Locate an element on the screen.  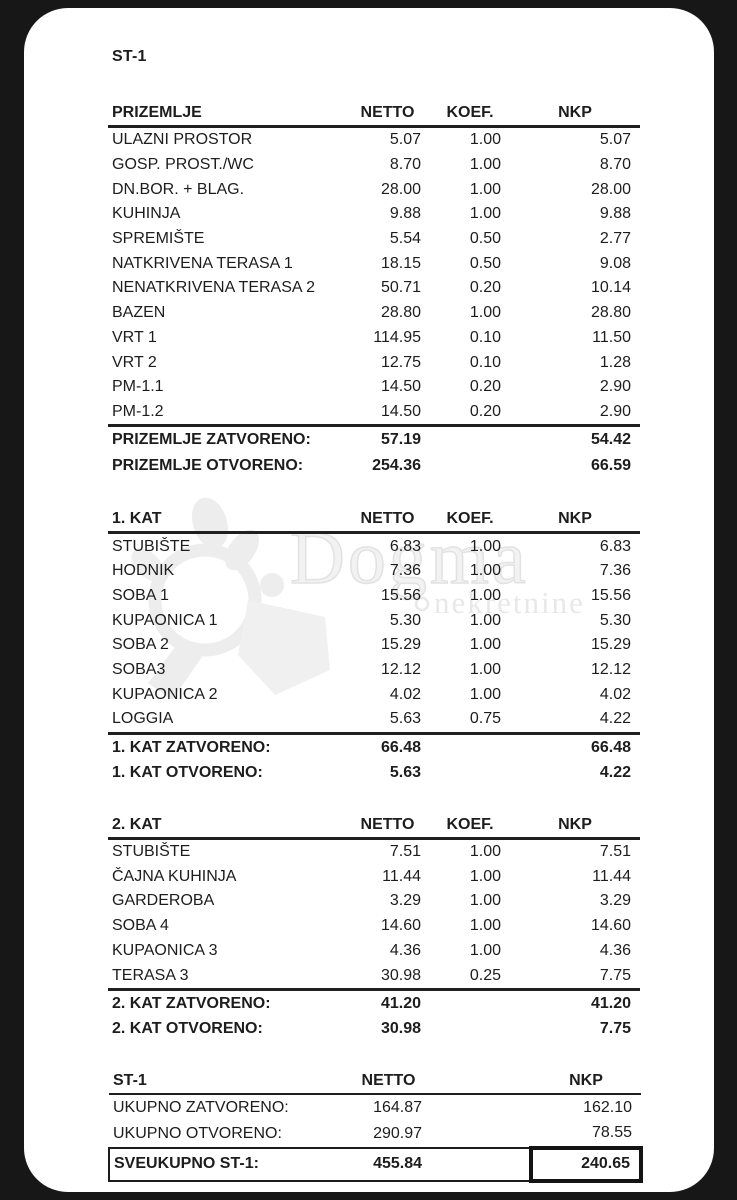
room-label: DN.BOR. + BLAG. is located at coordinates (178, 189).